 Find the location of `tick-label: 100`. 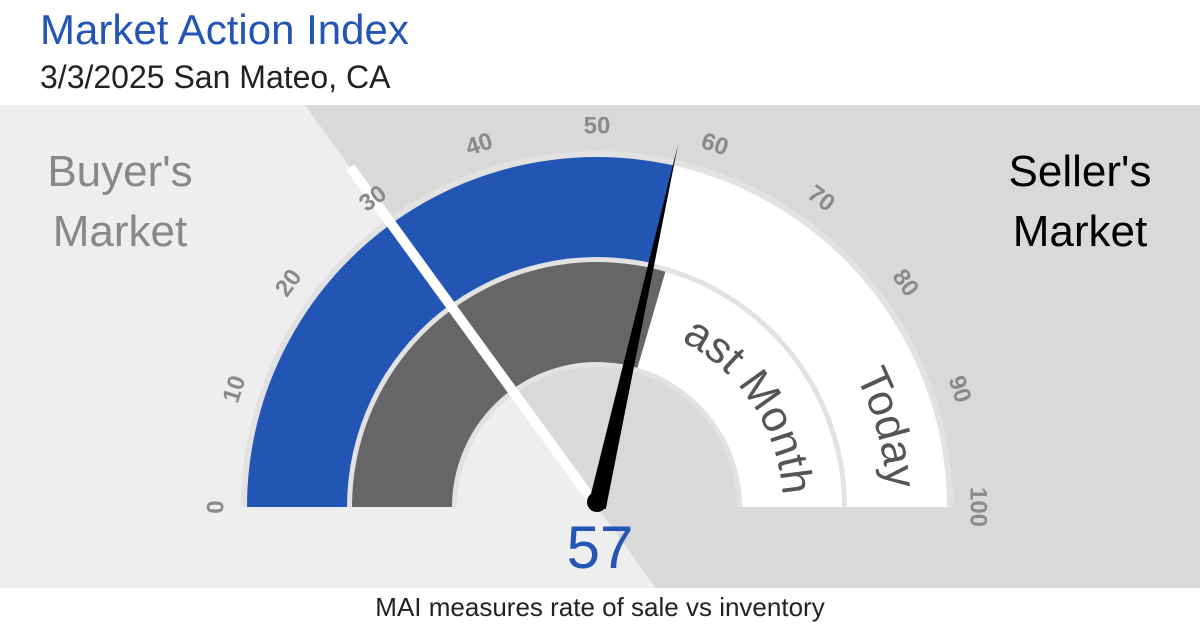

tick-label: 100 is located at coordinates (978, 507).